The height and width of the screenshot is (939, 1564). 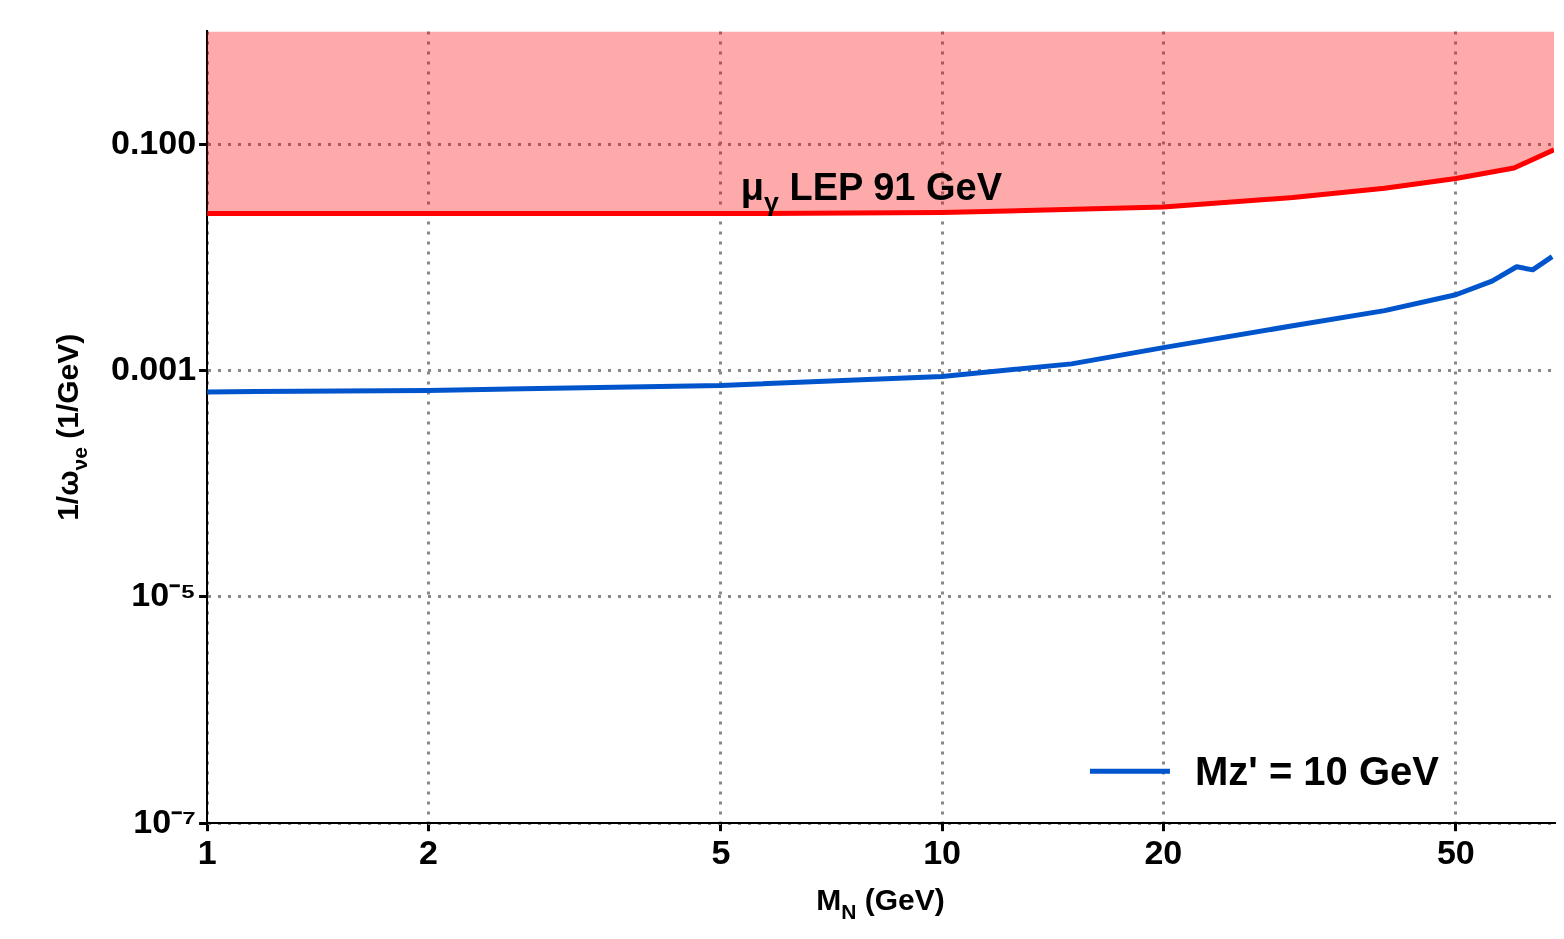 I want to click on legend-label: Mz' = 10 GeV, so click(x=1317, y=771).